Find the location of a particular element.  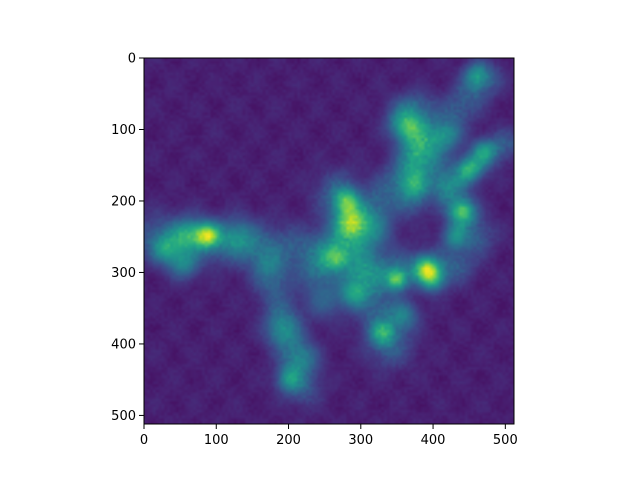

y-tick-label: 400 is located at coordinates (123, 344).